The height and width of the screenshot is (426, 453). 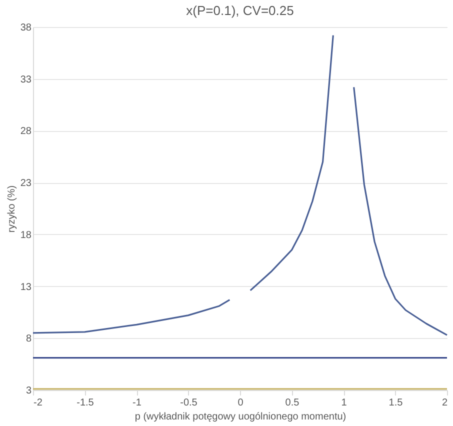 What do you see at coordinates (38, 403) in the screenshot?
I see `x-tick-label: -2` at bounding box center [38, 403].